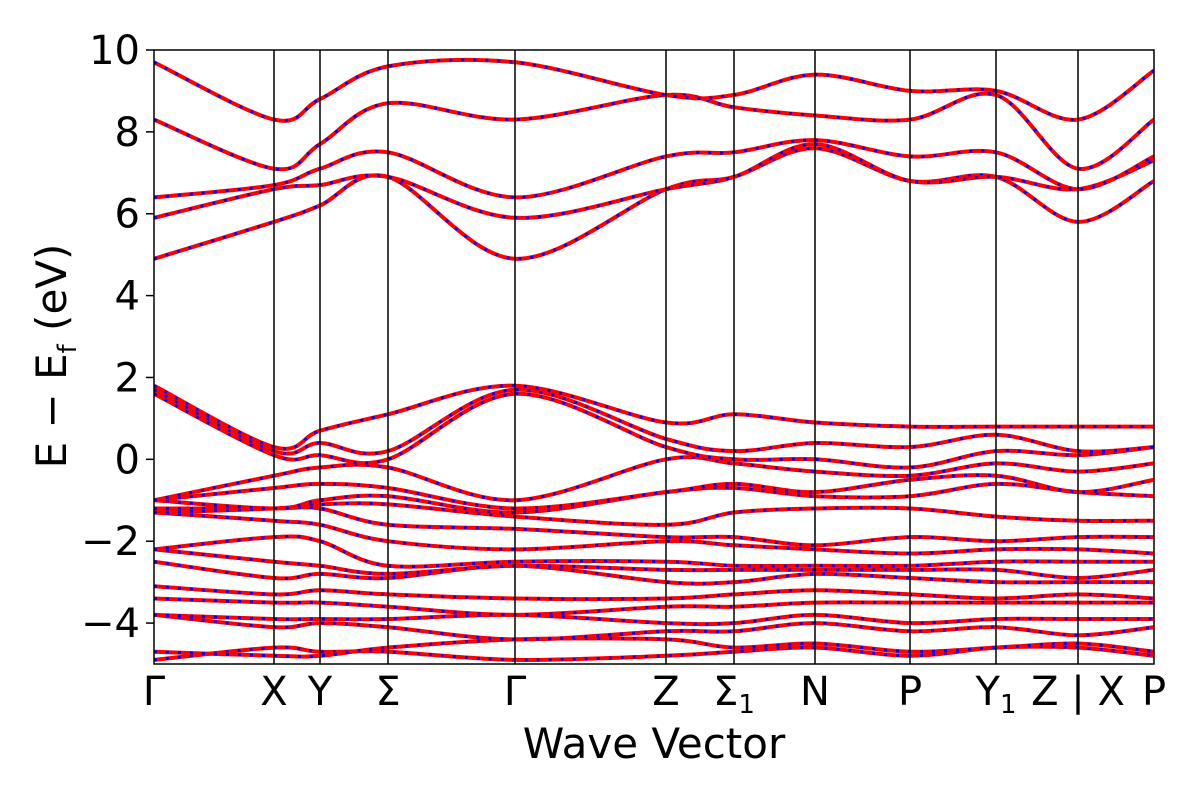 The image size is (1200, 800). I want to click on x-tick-label: Z | X, so click(1078, 692).